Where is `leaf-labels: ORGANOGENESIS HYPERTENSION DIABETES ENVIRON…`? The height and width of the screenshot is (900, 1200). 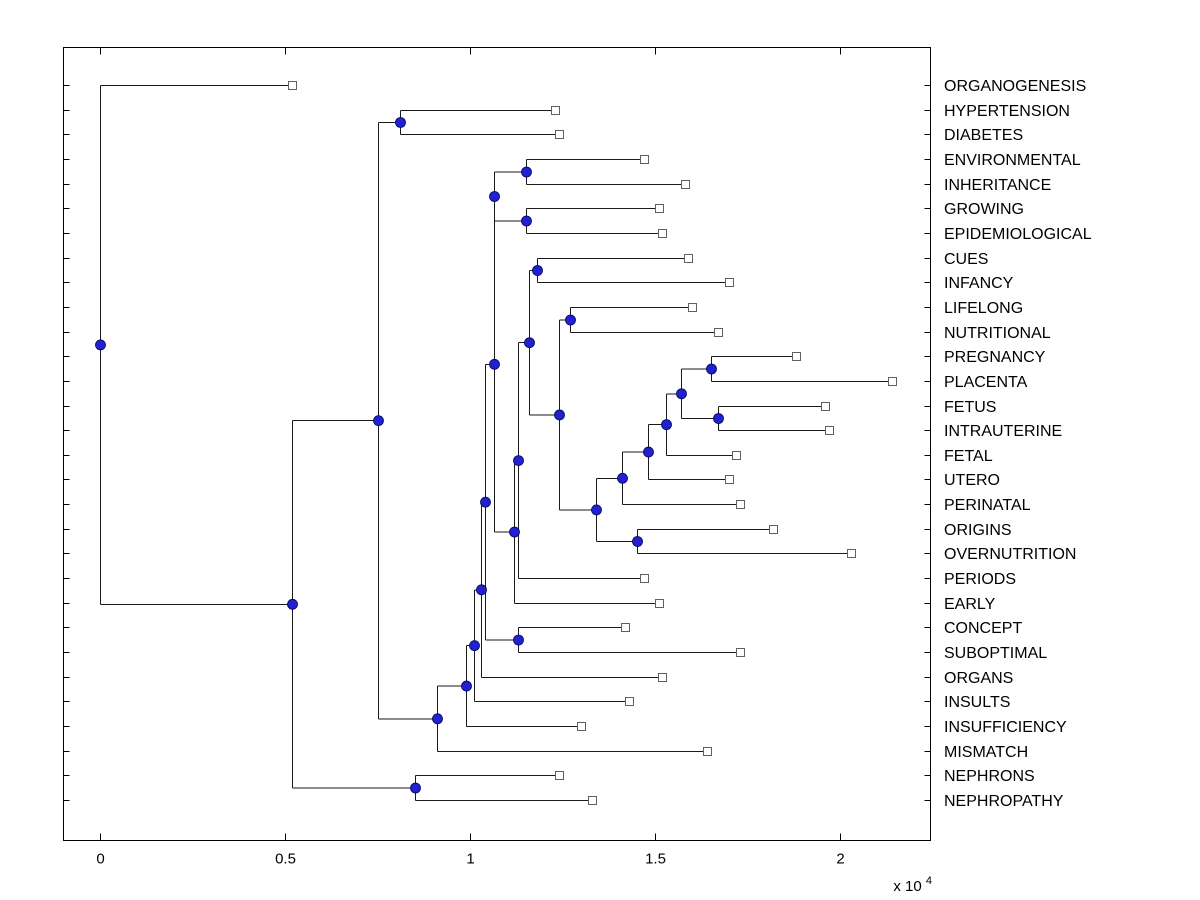 leaf-labels: ORGANOGENESIS HYPERTENSION DIABETES ENVIRON… is located at coordinates (1018, 444).